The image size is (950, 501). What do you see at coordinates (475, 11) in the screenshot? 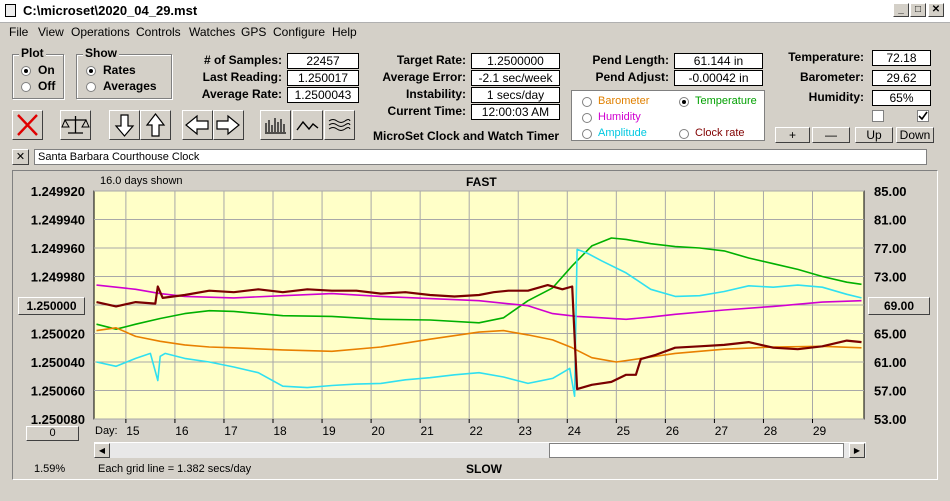
I see `title-bar: C:\microset\2020_04_29.mst _ □ ✕` at bounding box center [475, 11].